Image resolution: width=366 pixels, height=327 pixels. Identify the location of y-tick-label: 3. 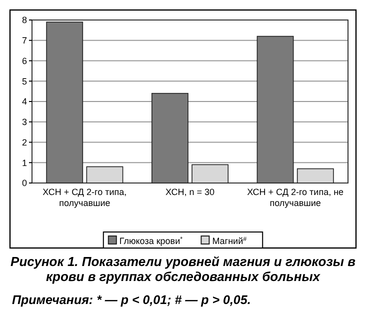
(24, 122).